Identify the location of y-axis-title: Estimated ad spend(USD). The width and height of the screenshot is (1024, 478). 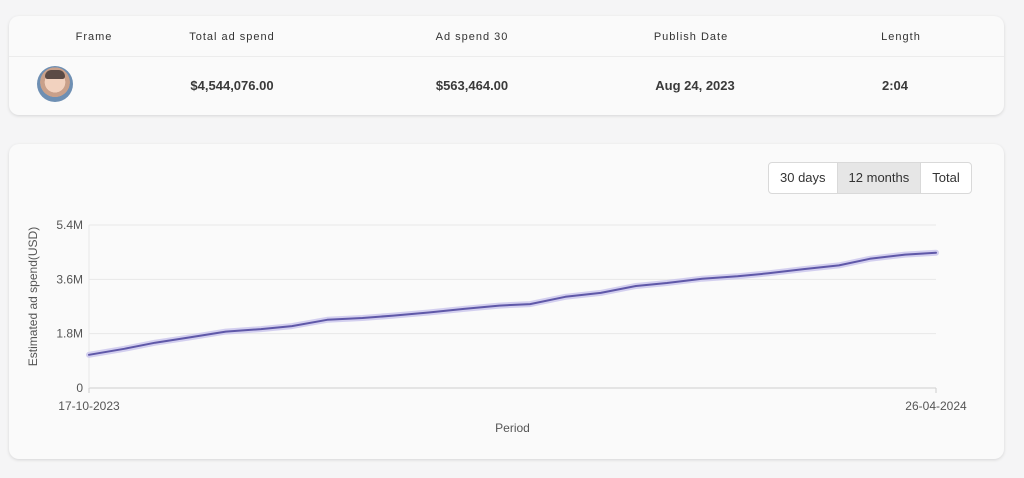
(33, 296).